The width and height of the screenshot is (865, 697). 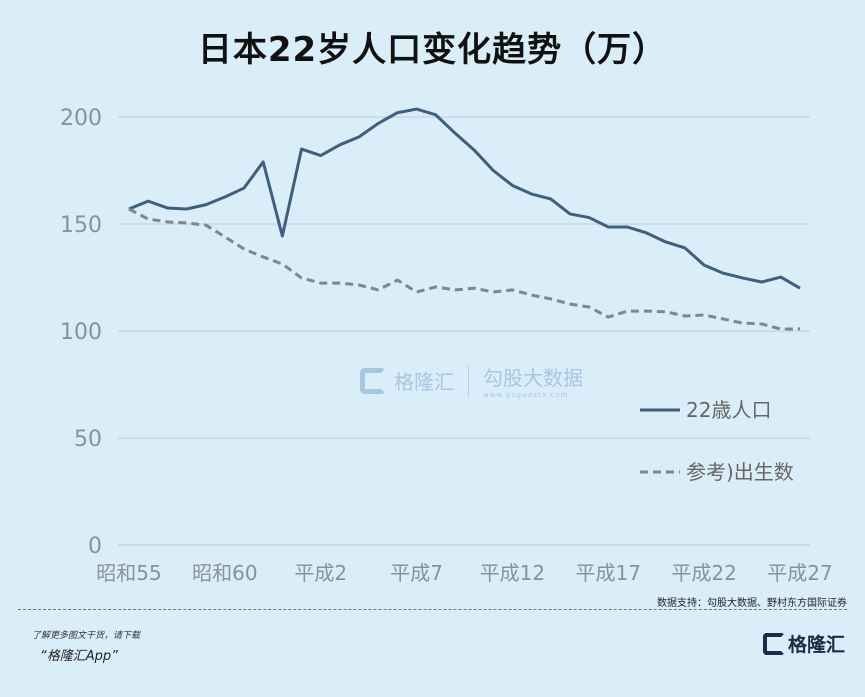 I want to click on promo-app-name: “格隆汇App”, so click(x=79, y=656).